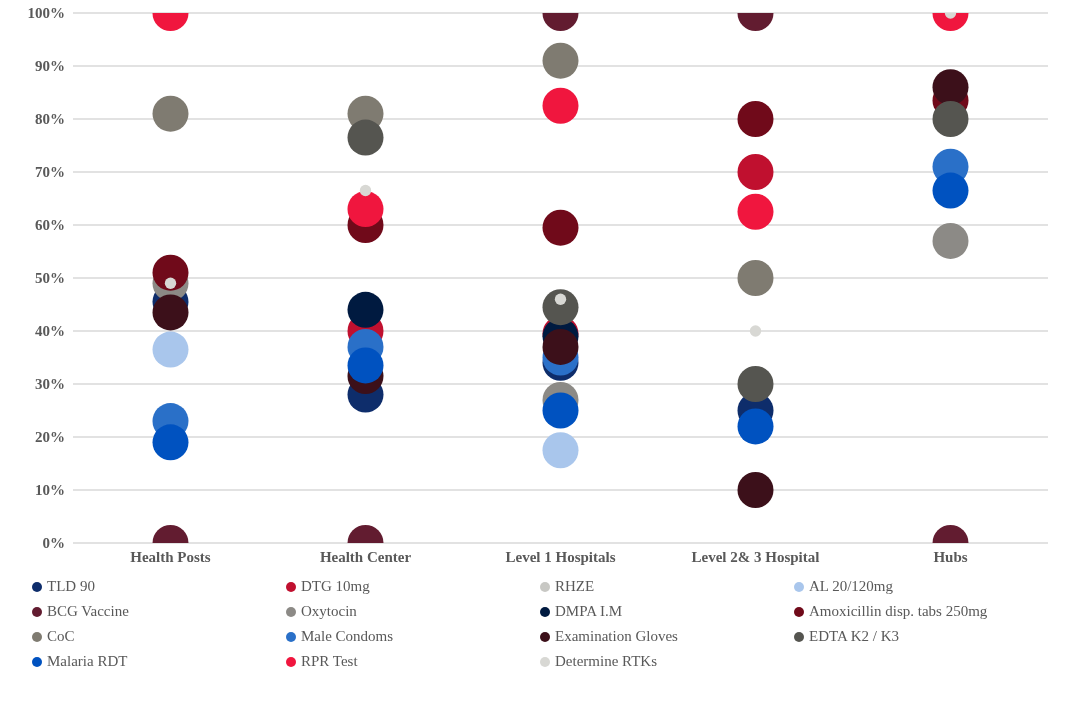 The image size is (1076, 711). What do you see at coordinates (61, 636) in the screenshot?
I see `legend-label: CoC` at bounding box center [61, 636].